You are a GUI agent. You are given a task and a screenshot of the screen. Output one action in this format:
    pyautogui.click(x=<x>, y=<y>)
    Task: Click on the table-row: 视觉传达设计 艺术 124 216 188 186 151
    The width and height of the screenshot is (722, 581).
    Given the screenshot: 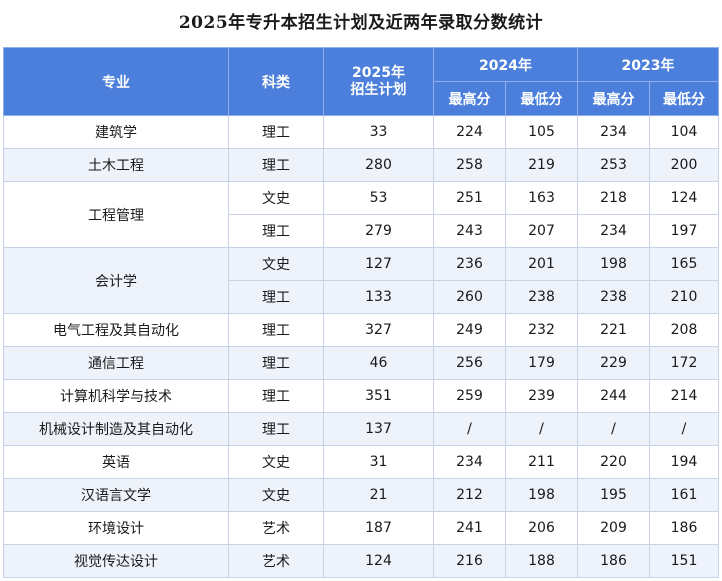 What is the action you would take?
    pyautogui.click(x=361, y=561)
    